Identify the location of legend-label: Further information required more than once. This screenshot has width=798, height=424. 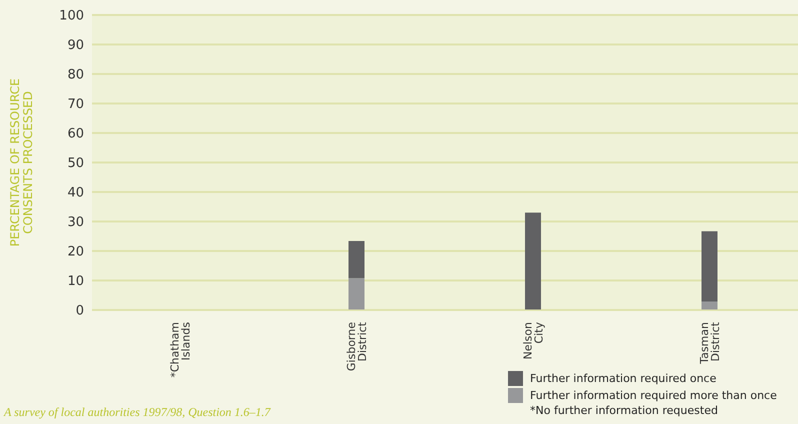
(653, 395).